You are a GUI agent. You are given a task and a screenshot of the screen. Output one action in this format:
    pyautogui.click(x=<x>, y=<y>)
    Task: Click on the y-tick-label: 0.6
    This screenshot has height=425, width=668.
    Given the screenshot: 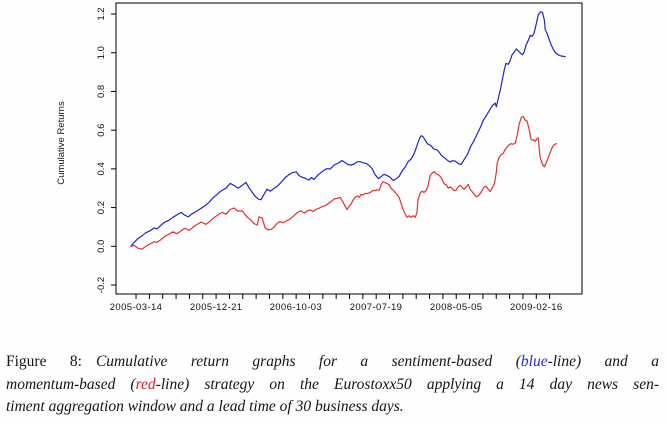 What is the action you would take?
    pyautogui.click(x=101, y=130)
    